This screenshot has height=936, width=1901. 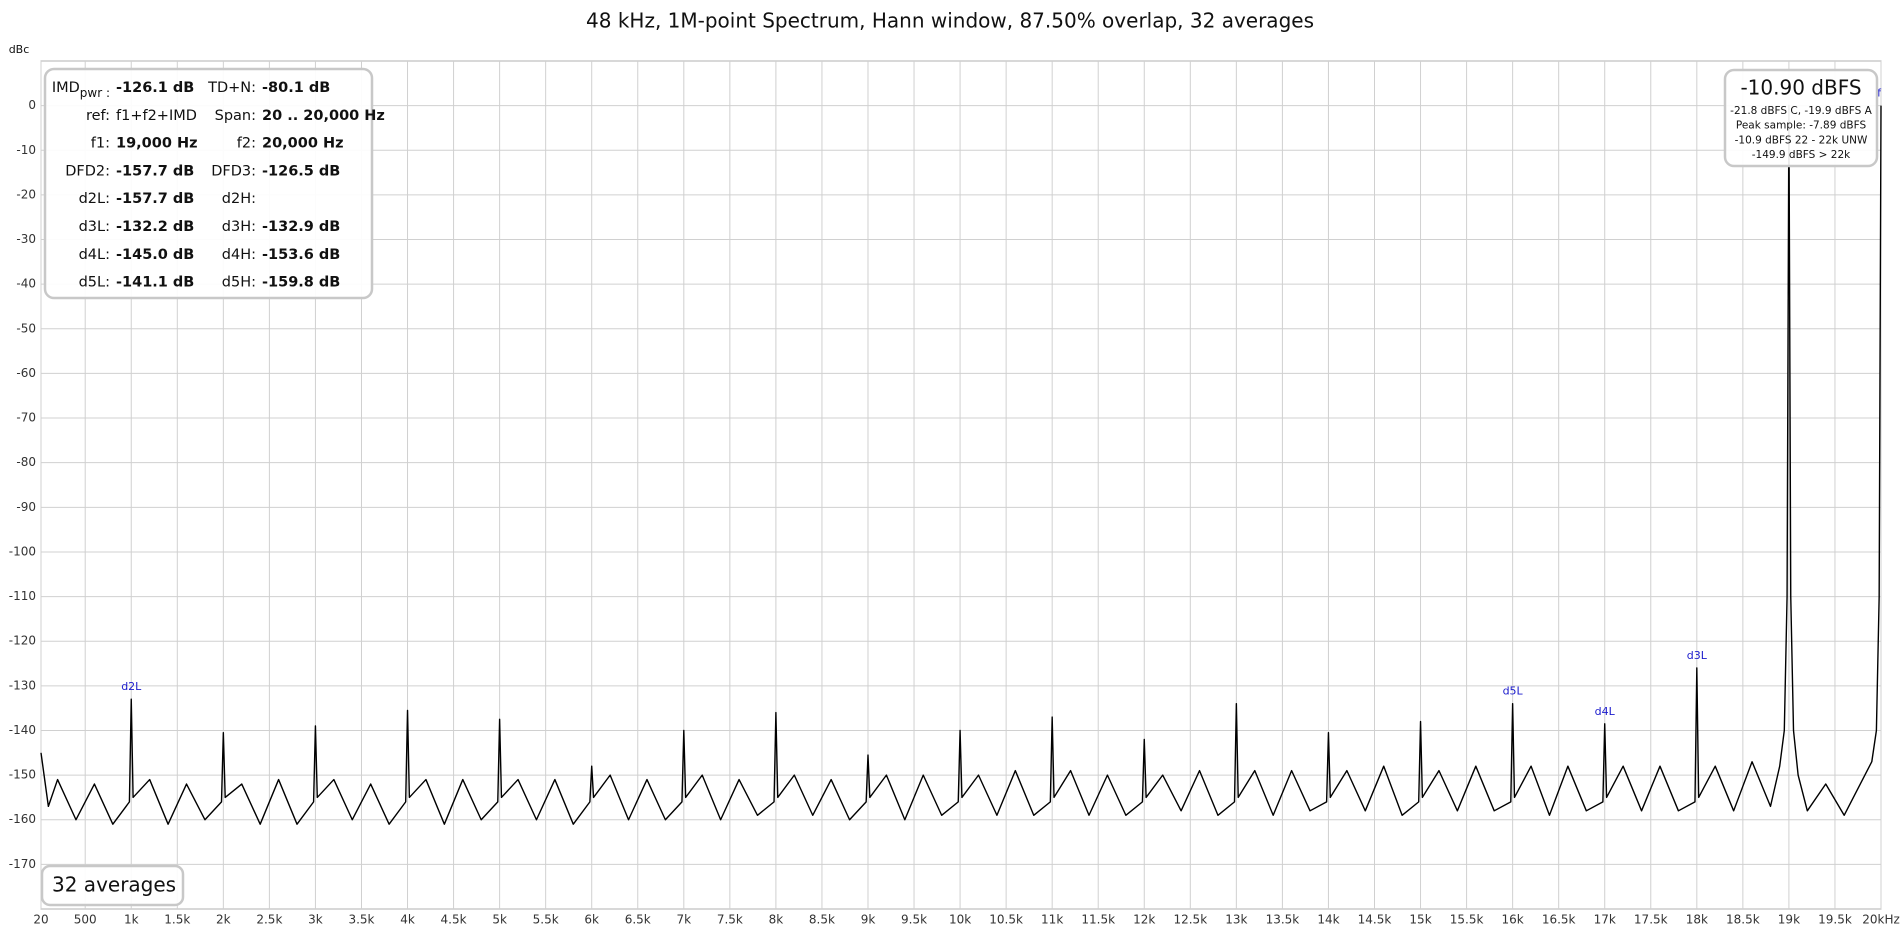 I want to click on info-key-main: IMD, so click(x=66, y=88).